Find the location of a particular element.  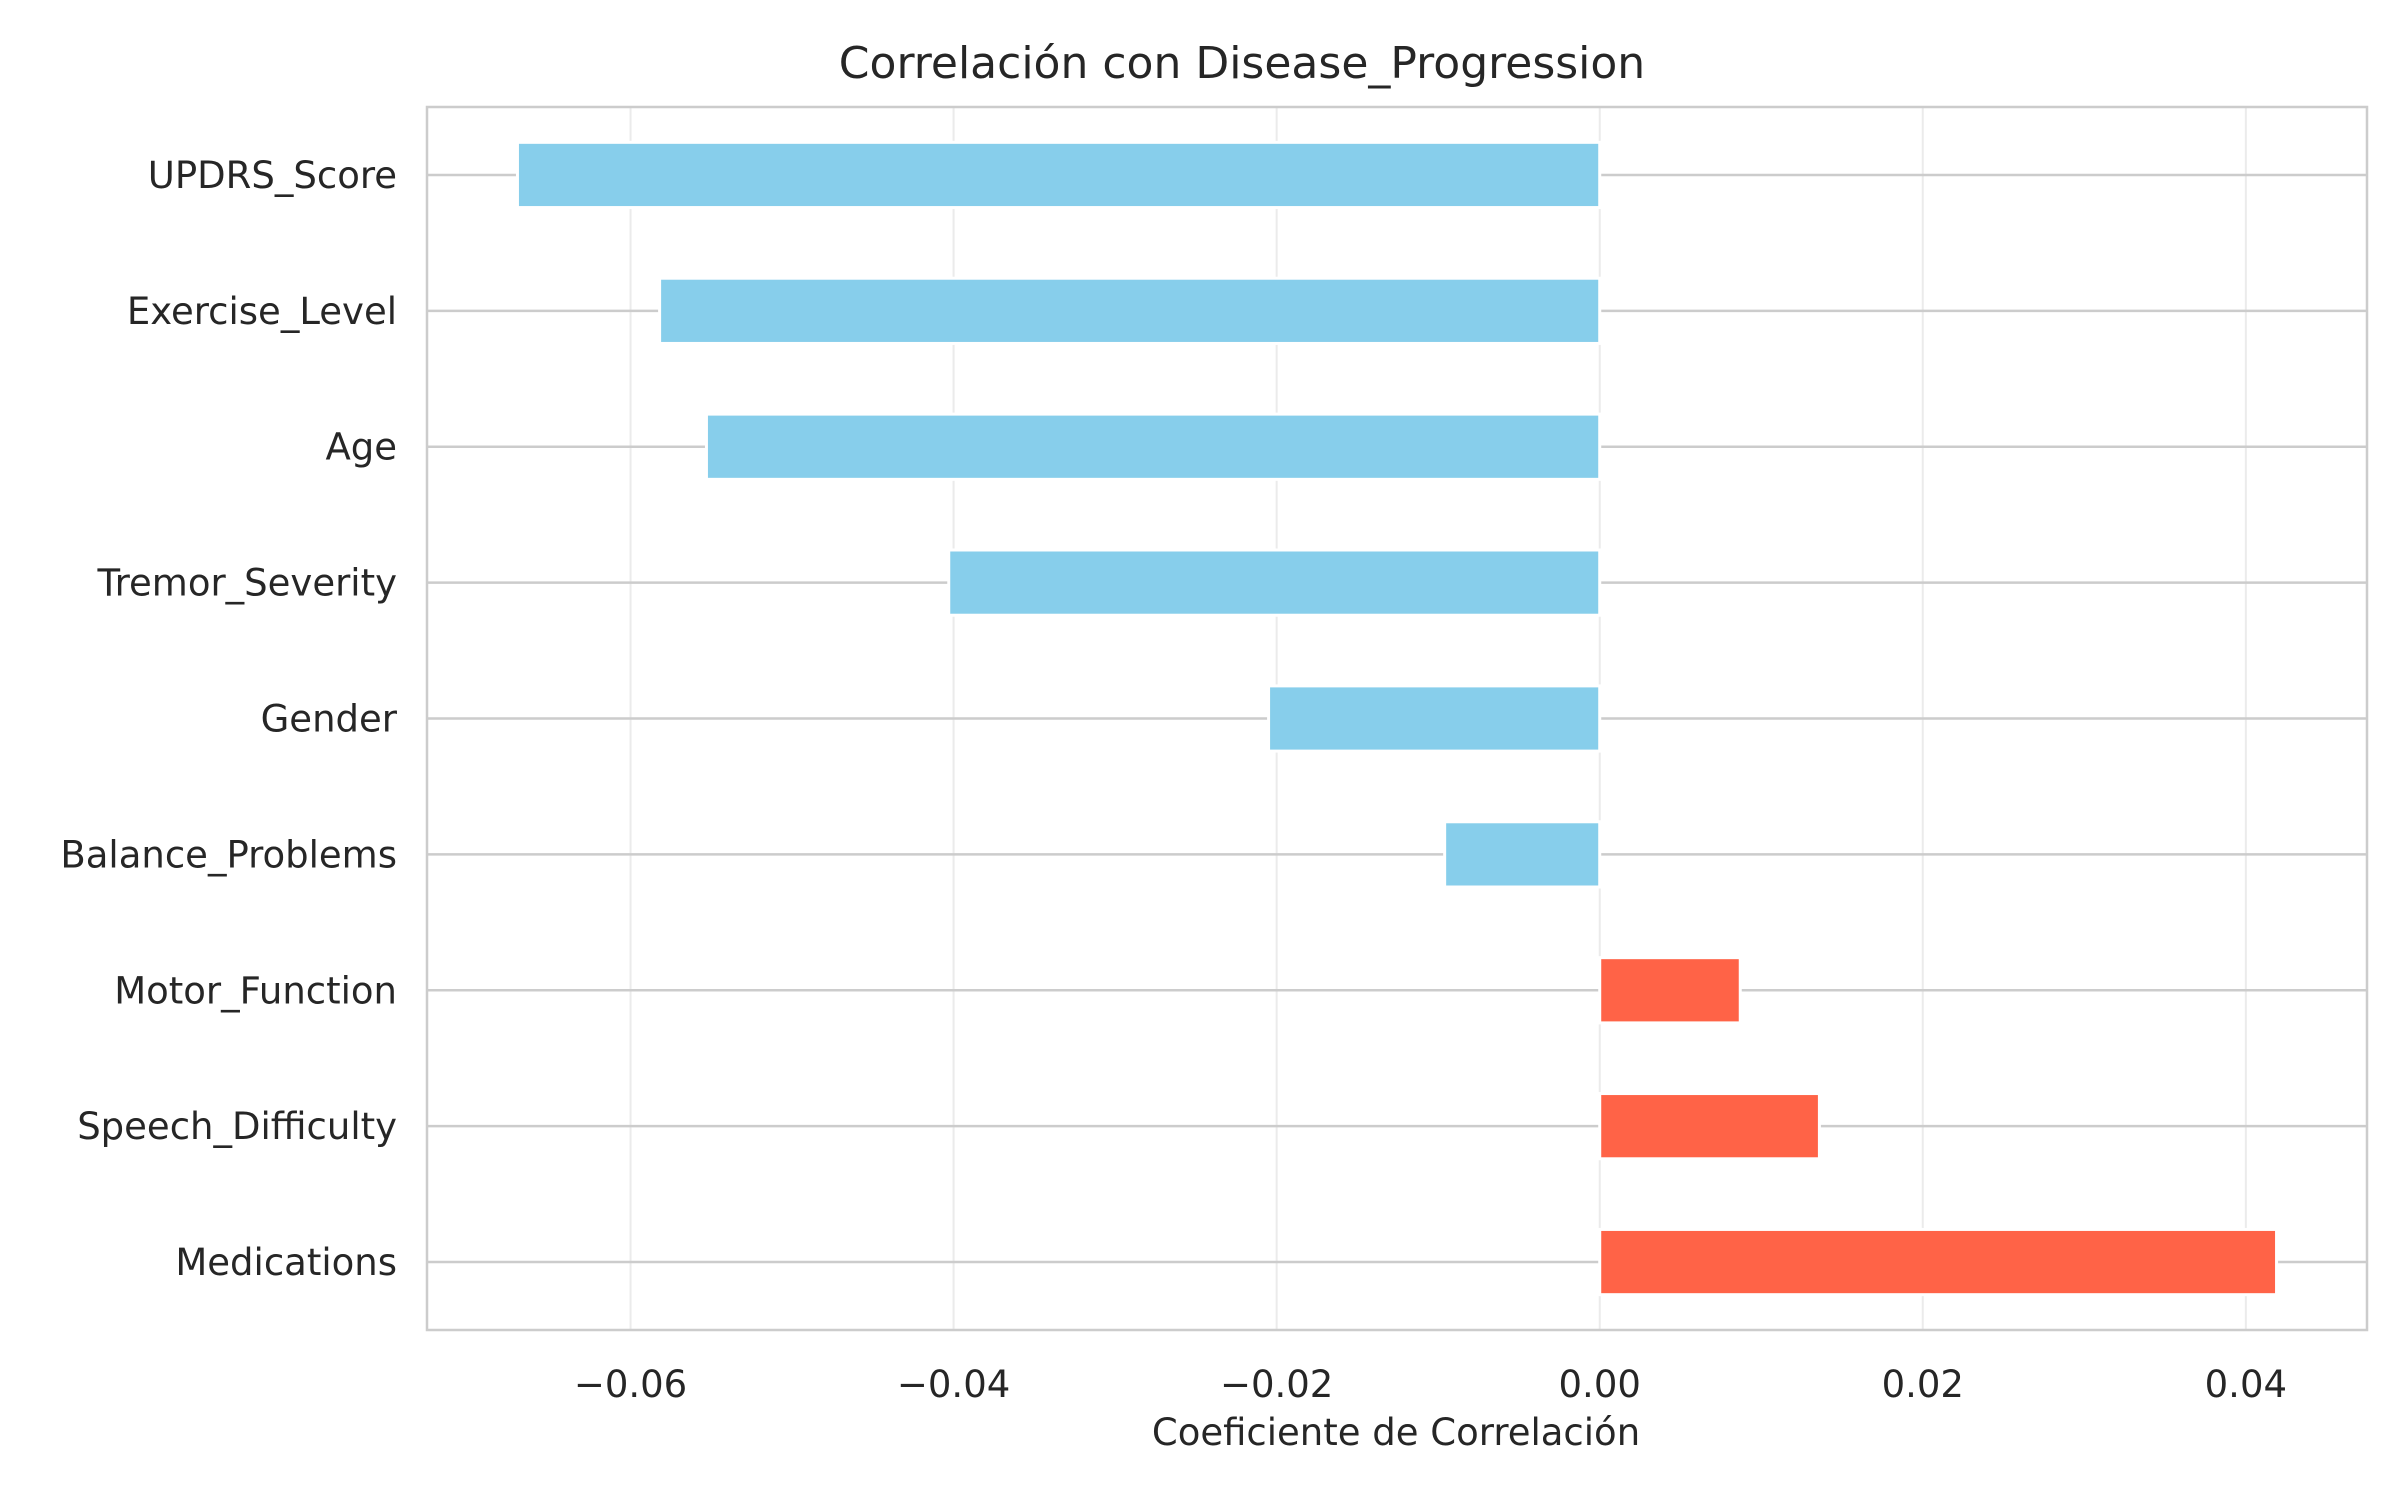

bar-age is located at coordinates (1153, 446).